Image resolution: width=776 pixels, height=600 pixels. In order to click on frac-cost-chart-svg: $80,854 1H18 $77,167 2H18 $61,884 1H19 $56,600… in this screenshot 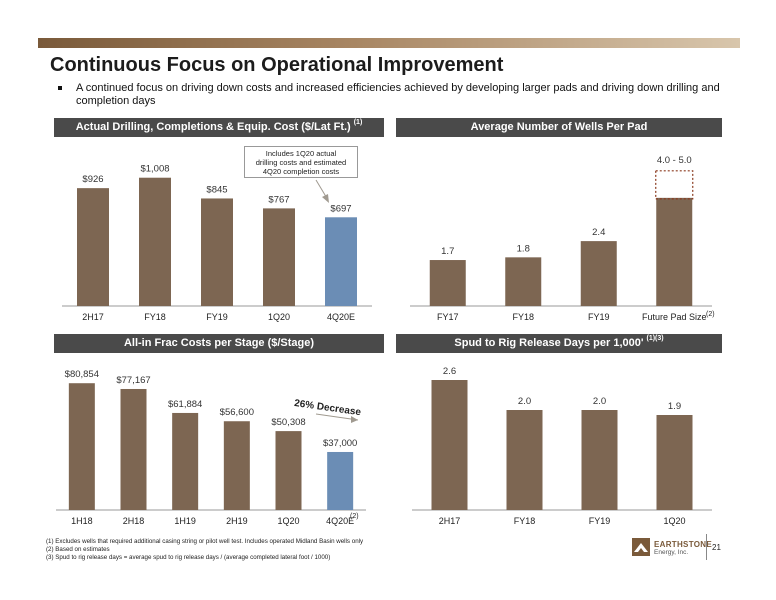, I will do `click(211, 447)`.